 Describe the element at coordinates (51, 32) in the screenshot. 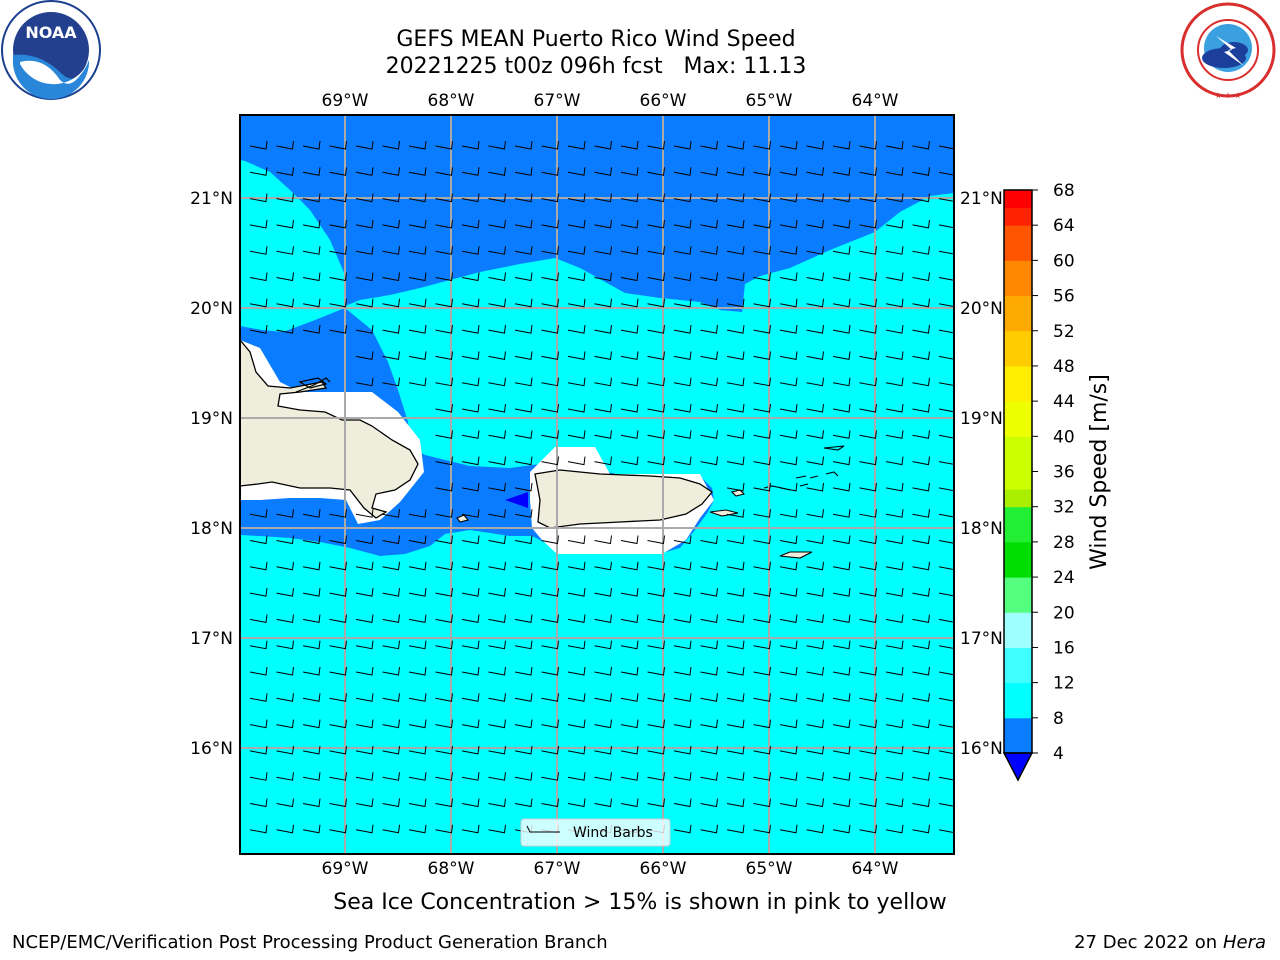

I see `noaa-logo-text: NOAA` at that location.